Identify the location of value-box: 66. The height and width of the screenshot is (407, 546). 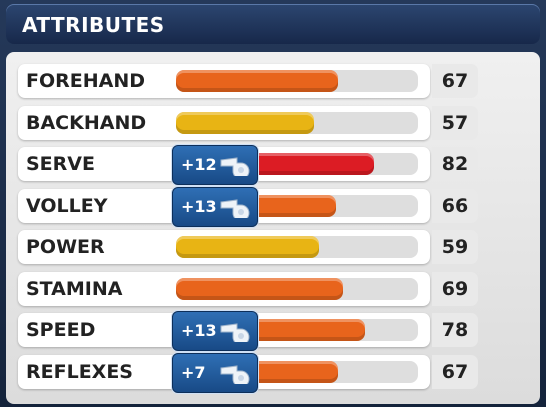
(455, 205).